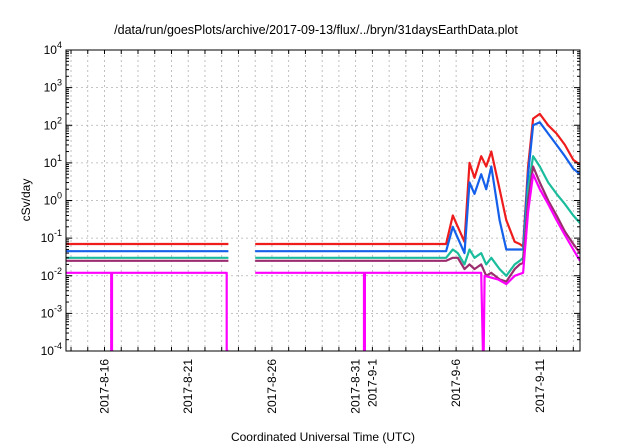 This screenshot has height=448, width=640. What do you see at coordinates (356, 386) in the screenshot?
I see `x-tick-label: 2017-8-31` at bounding box center [356, 386].